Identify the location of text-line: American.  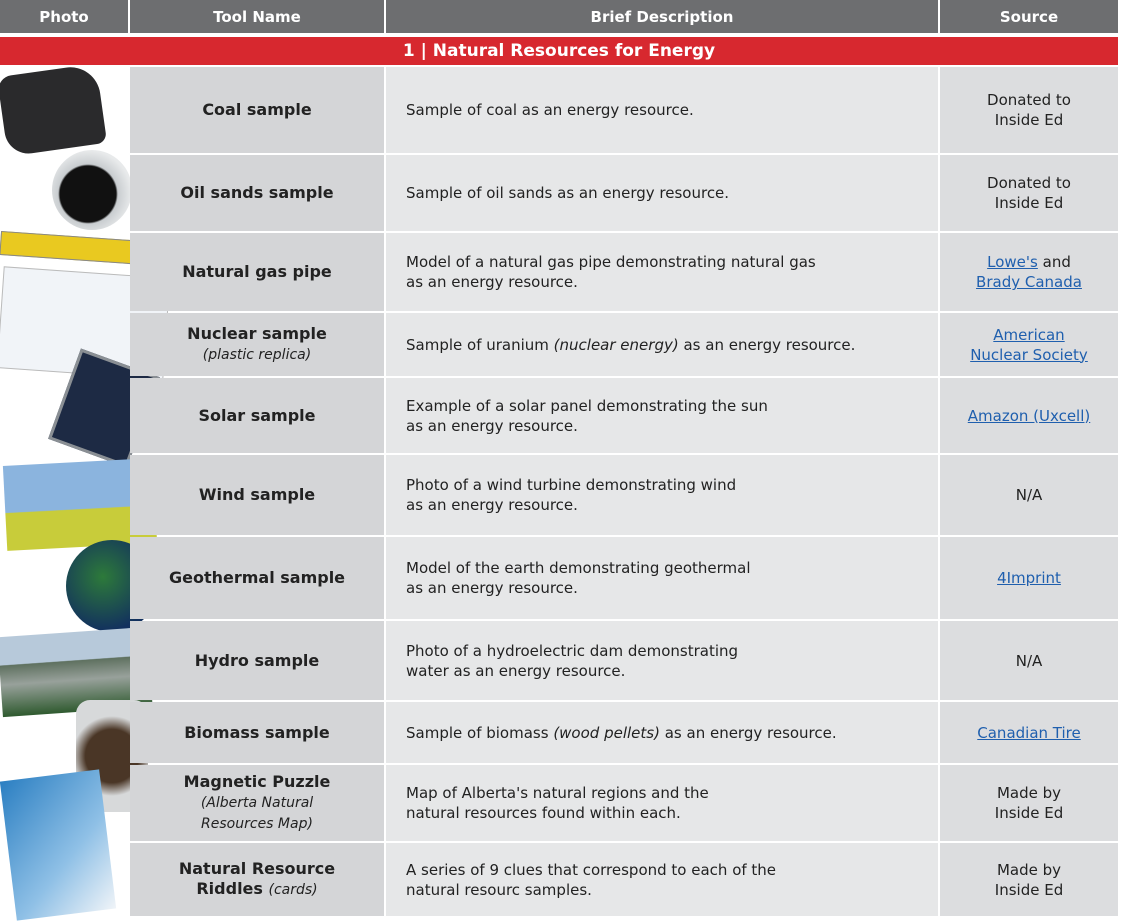
(1028, 335).